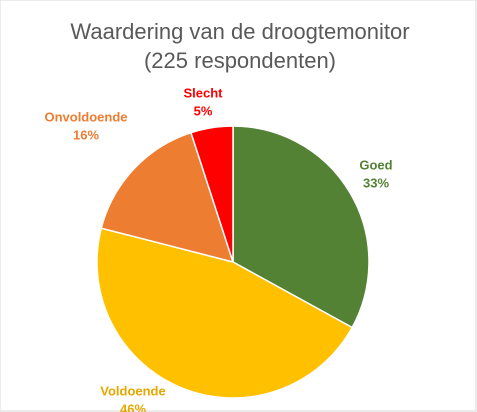  I want to click on slice-label: Goed, so click(375, 164).